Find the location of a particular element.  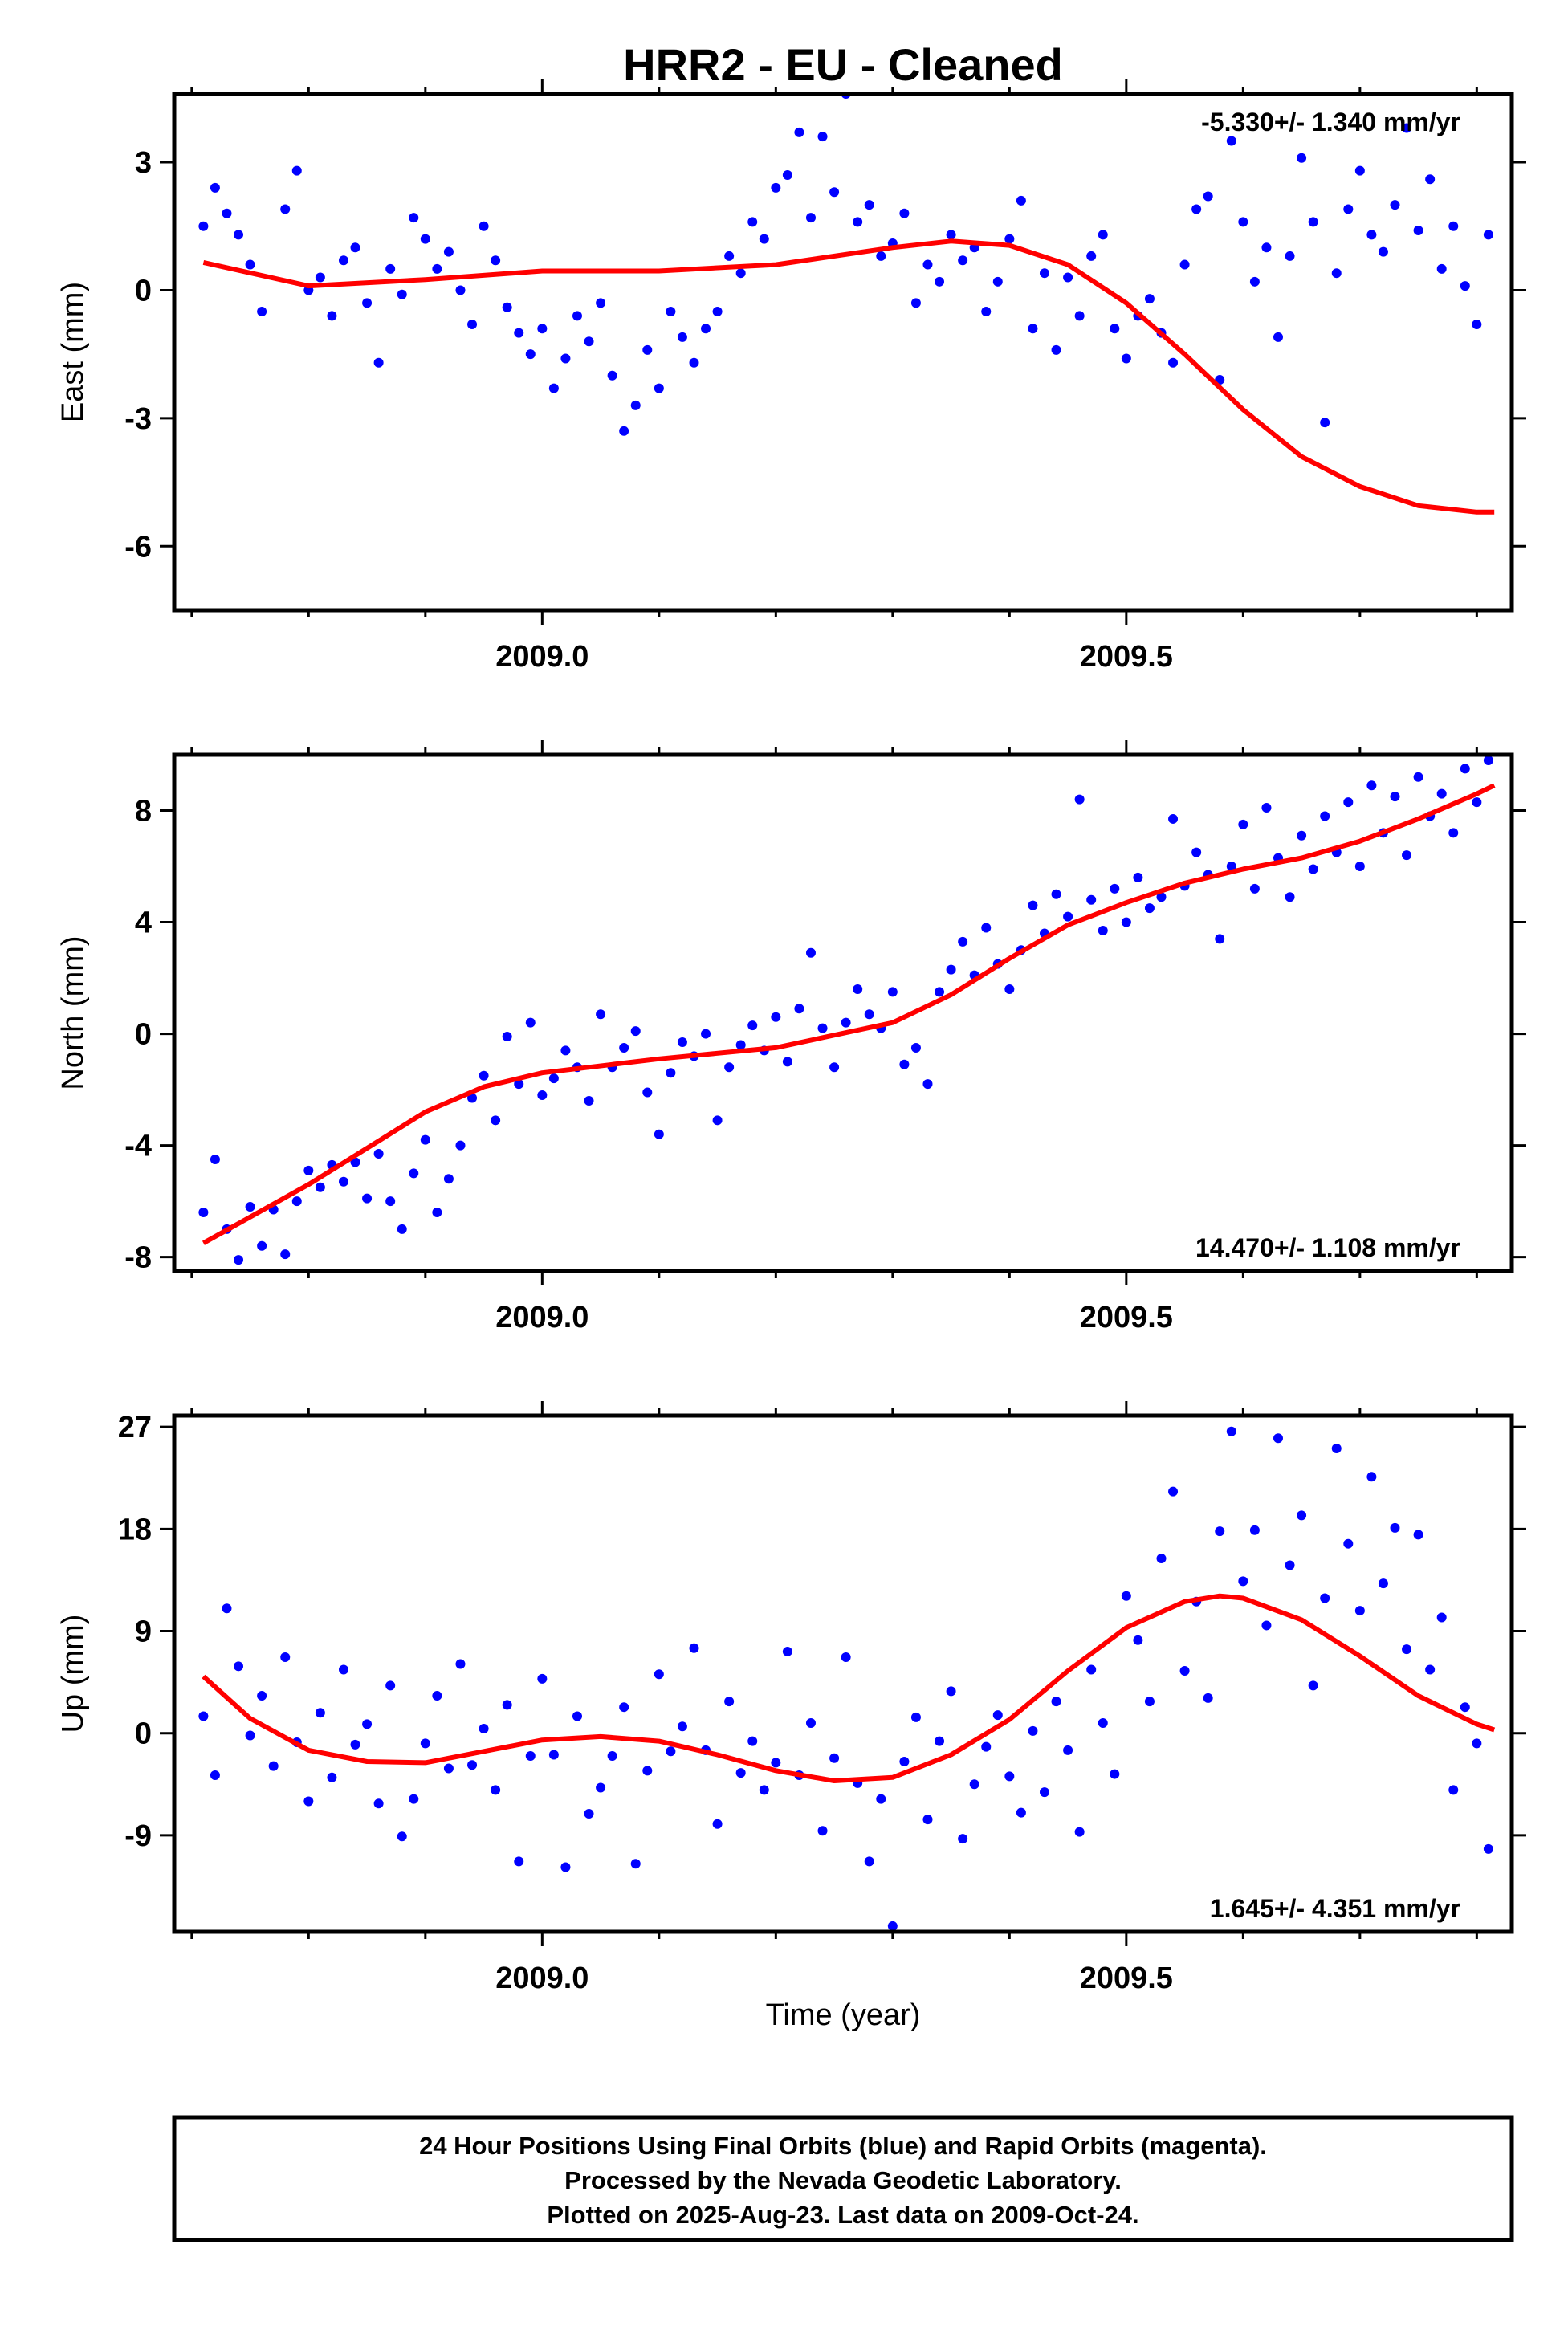

x-tick-label: 2009.0 is located at coordinates (542, 657).